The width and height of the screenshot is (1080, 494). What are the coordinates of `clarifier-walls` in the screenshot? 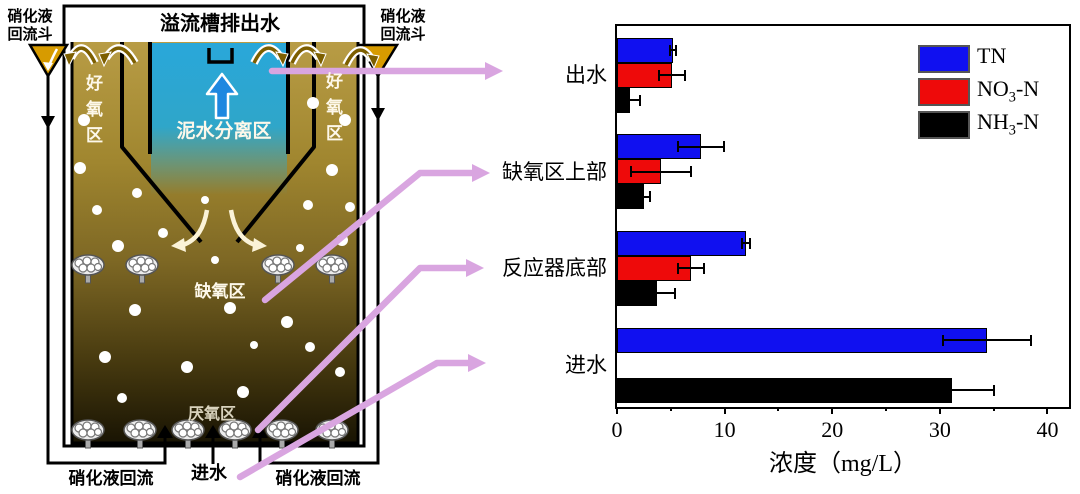 It's located at (219, 98).